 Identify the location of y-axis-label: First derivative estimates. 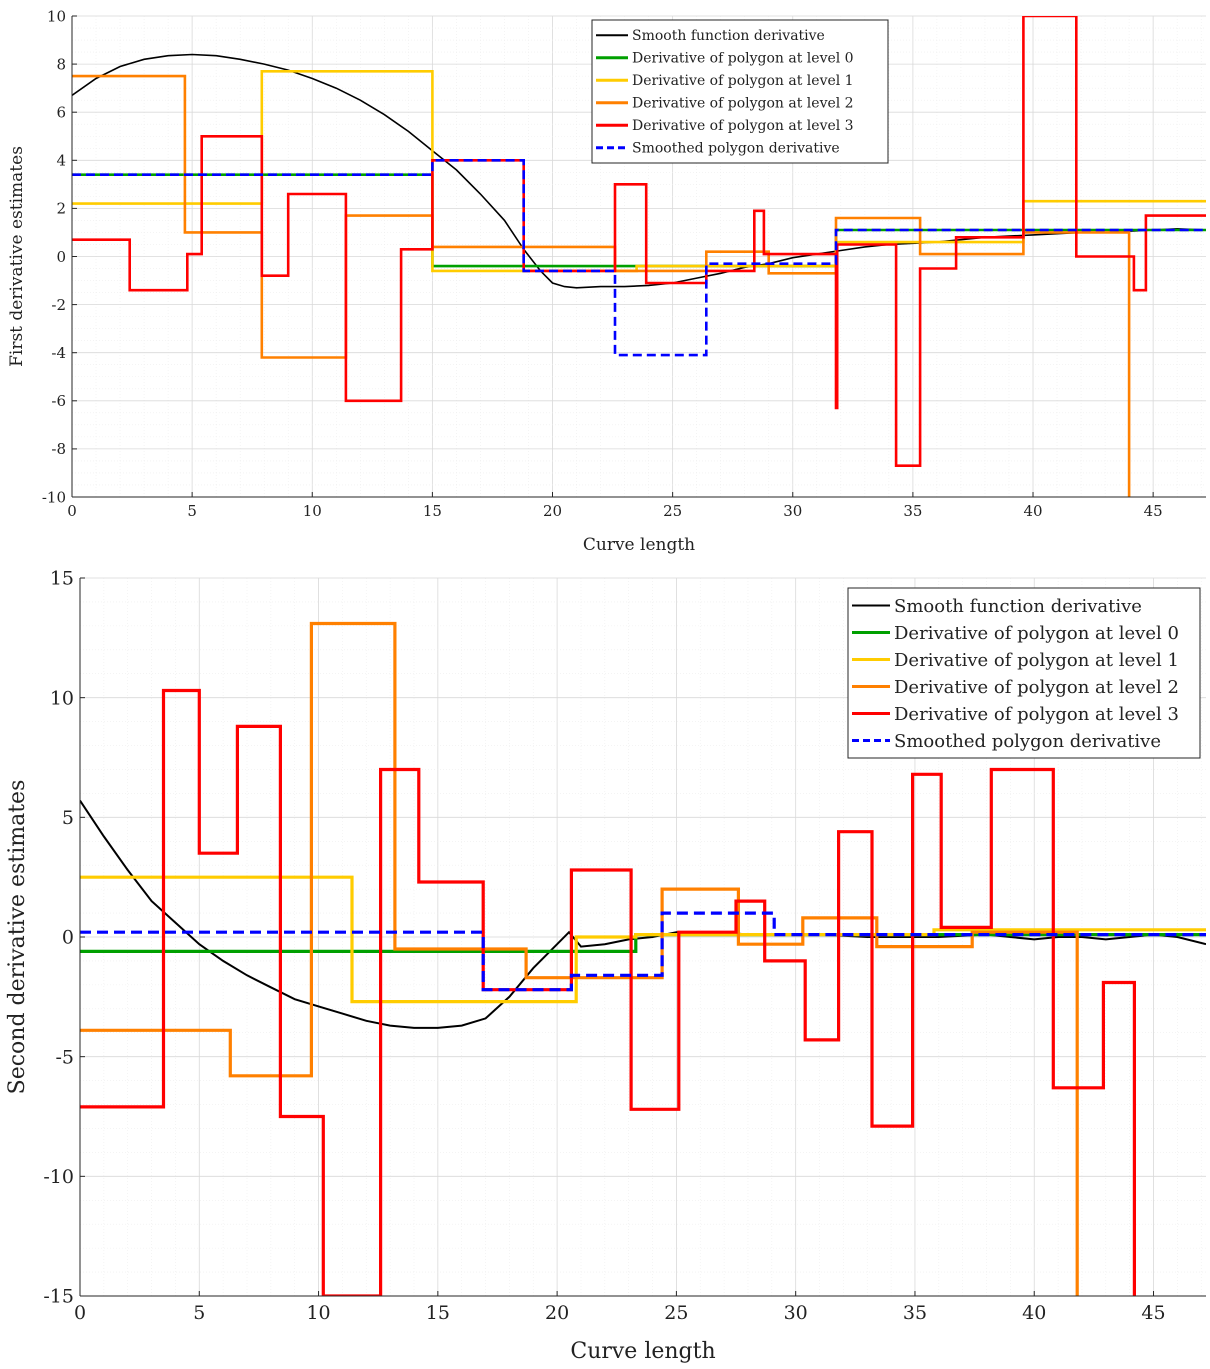
(17, 256).